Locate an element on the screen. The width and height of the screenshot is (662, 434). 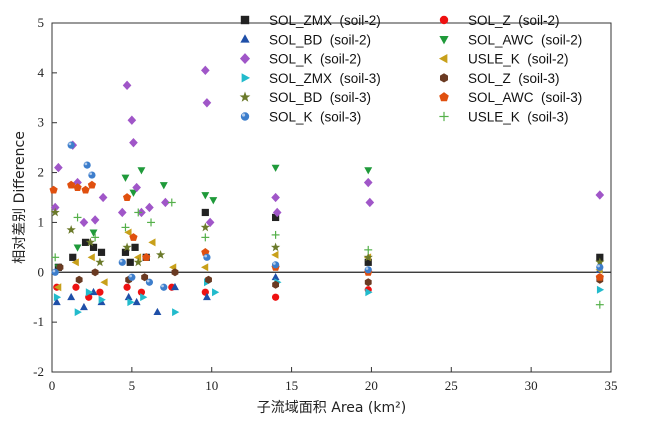
y-tick-label: -1 is located at coordinates (38, 321).